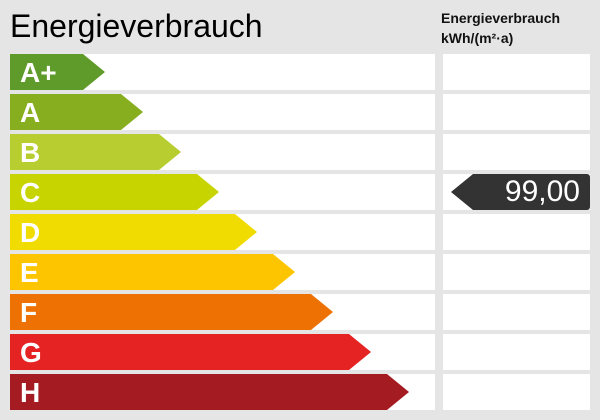 The image size is (600, 420). I want to click on class-label: F, so click(29, 312).